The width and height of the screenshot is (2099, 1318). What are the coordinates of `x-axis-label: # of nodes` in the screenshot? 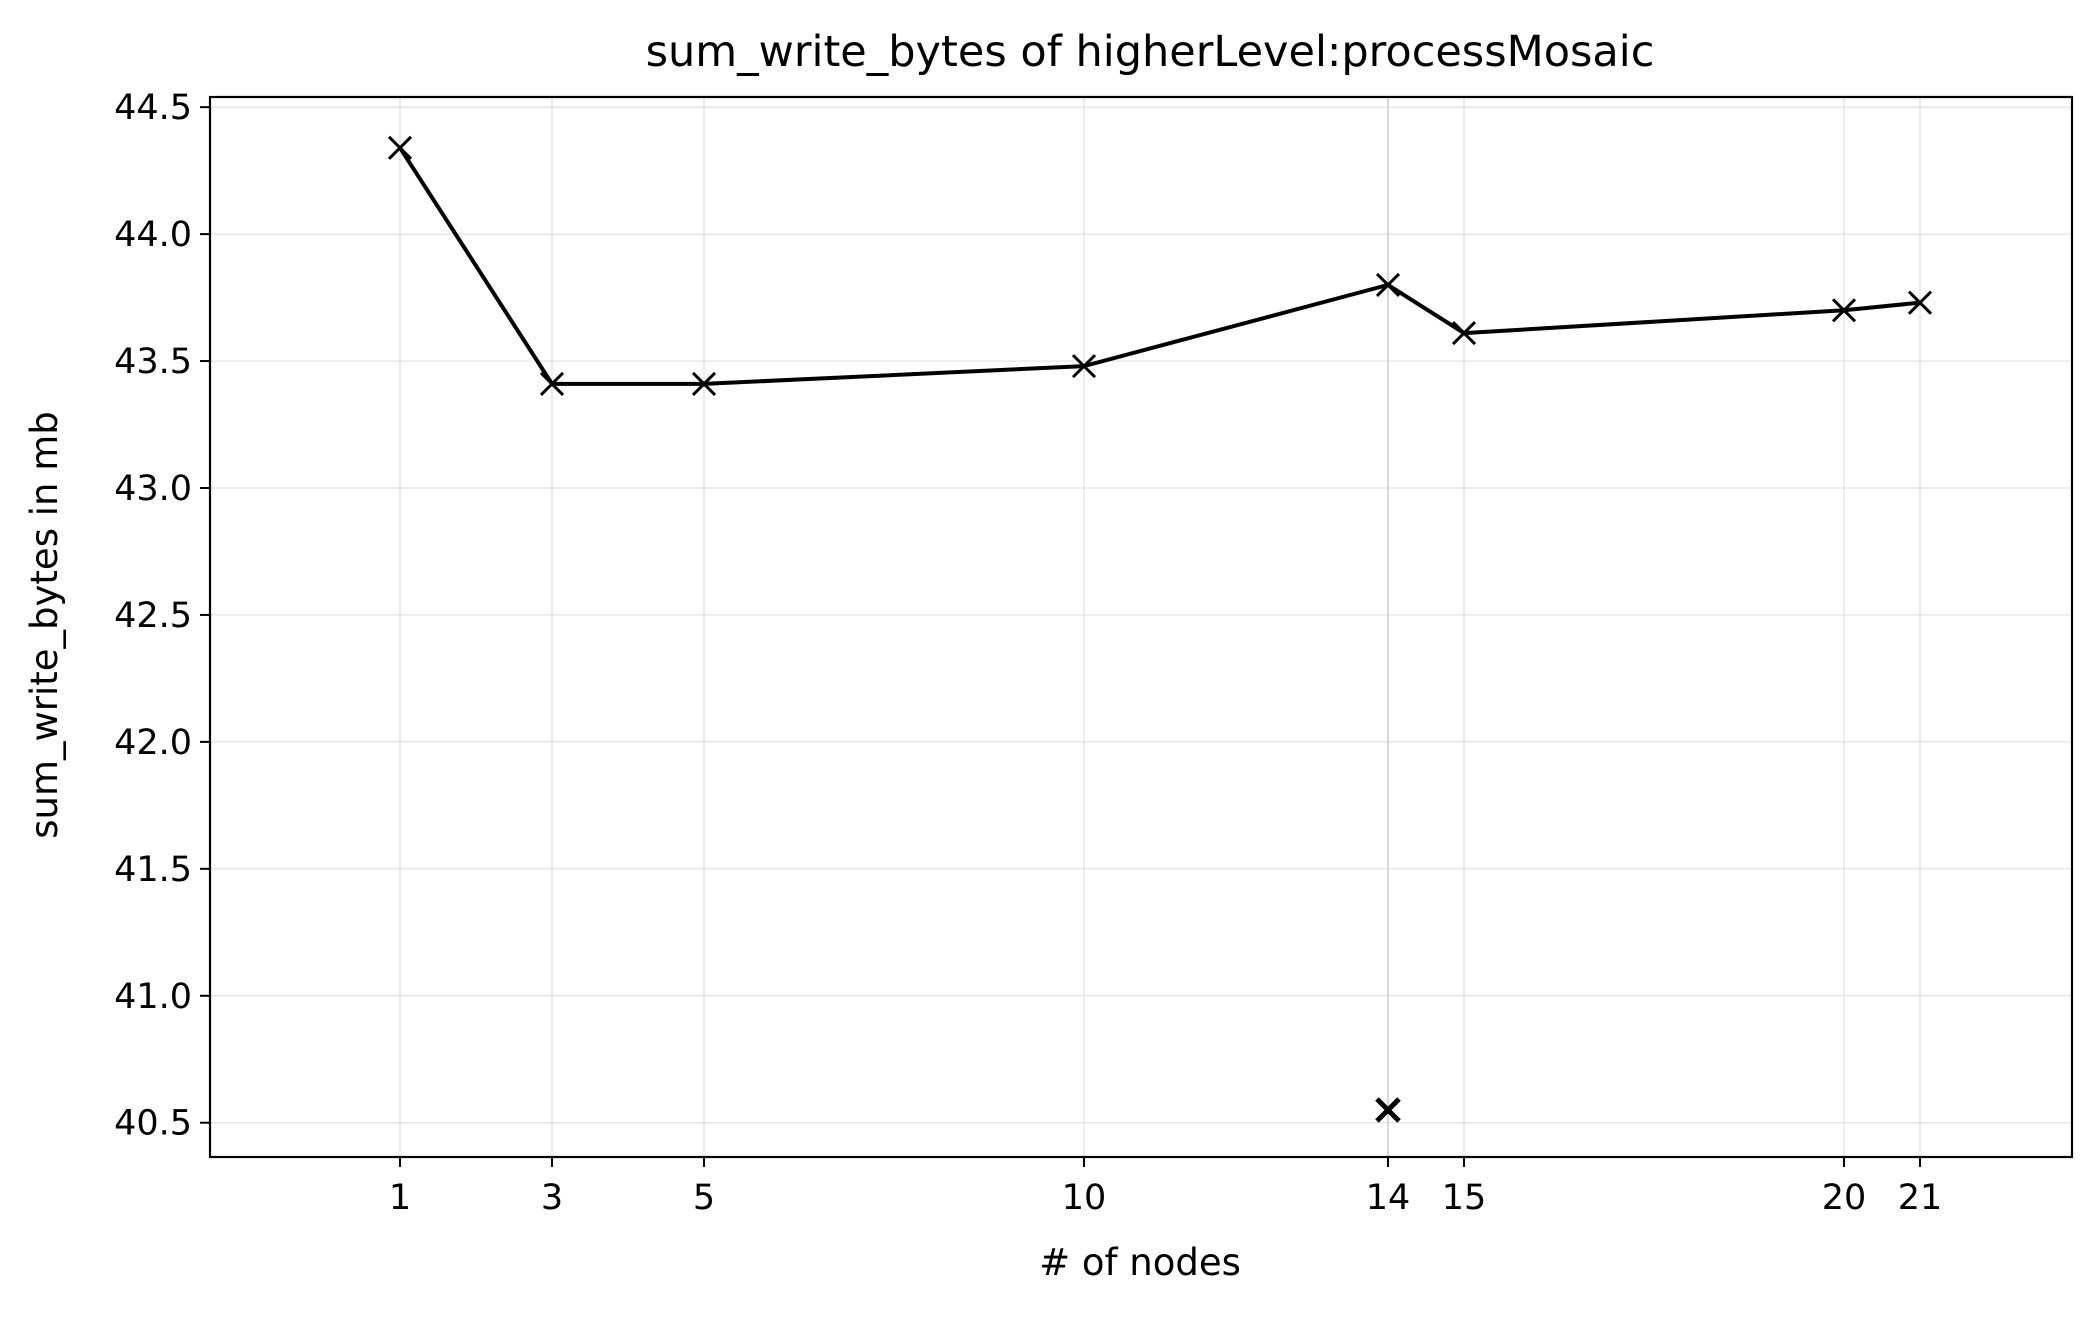 It's located at (1140, 1262).